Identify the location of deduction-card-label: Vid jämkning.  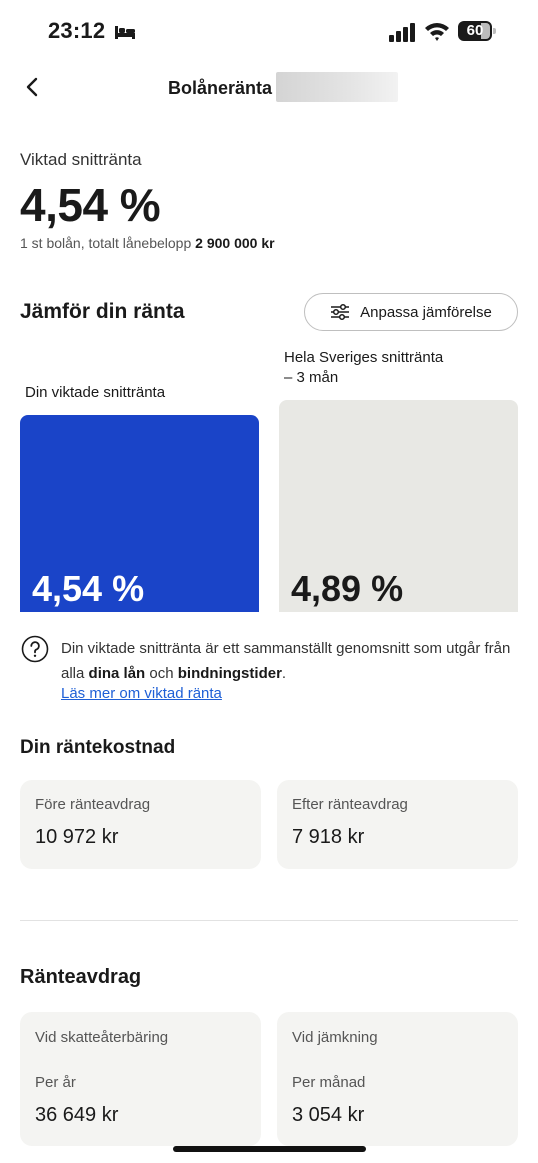
(335, 1037).